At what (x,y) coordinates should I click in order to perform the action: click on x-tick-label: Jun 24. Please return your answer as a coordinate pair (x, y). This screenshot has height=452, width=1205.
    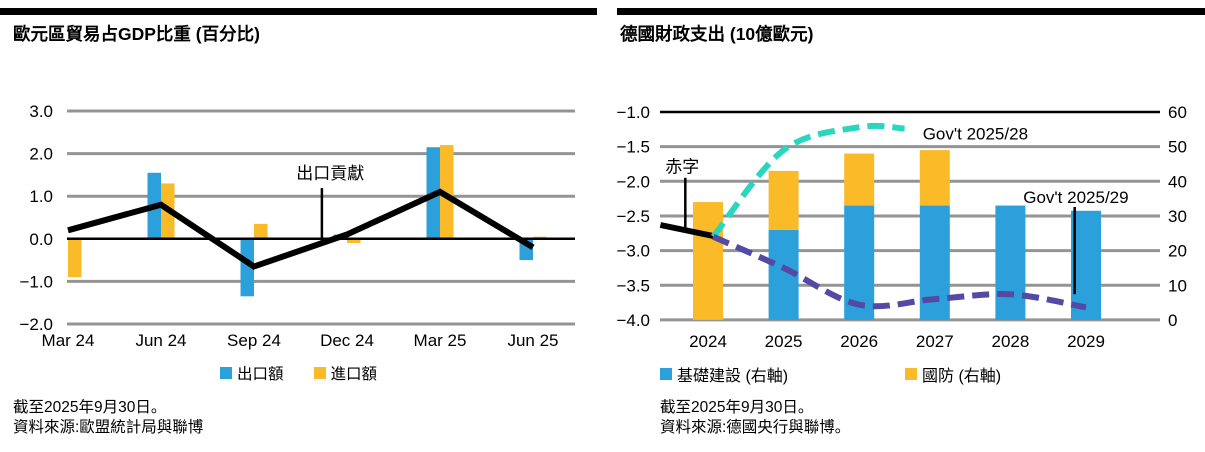
    Looking at the image, I should click on (160, 340).